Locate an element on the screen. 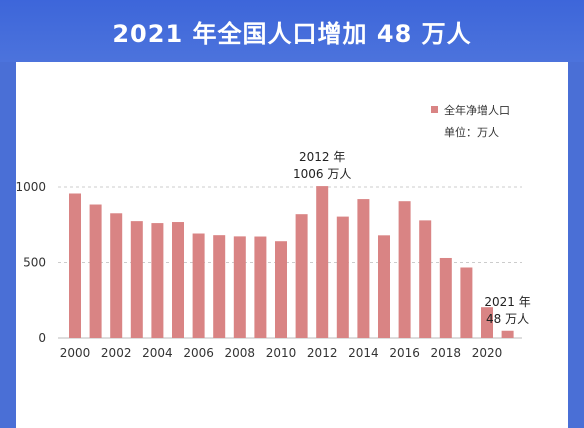  header-banner: 2021 年全国人口增加 48 万人 is located at coordinates (292, 31).